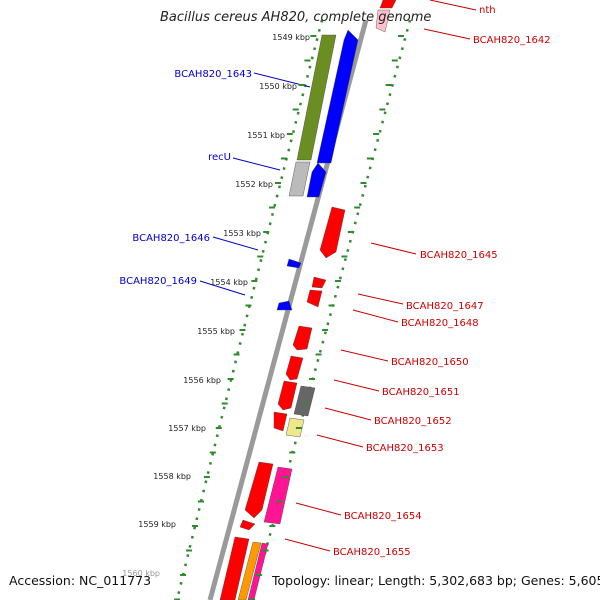  What do you see at coordinates (158, 281) in the screenshot?
I see `gene-label-bcah820-1649: BCAH820_1649` at bounding box center [158, 281].